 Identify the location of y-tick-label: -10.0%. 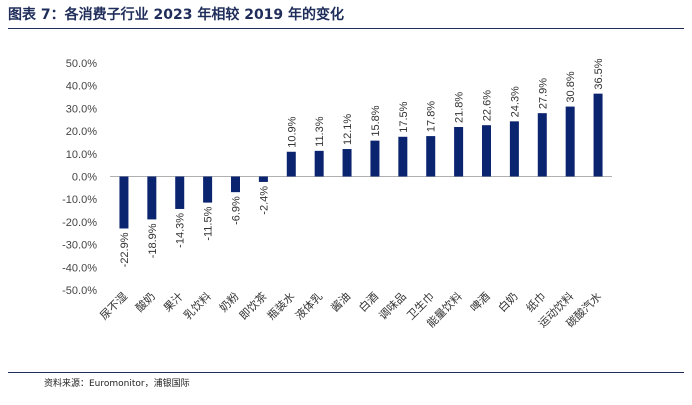
(79, 200).